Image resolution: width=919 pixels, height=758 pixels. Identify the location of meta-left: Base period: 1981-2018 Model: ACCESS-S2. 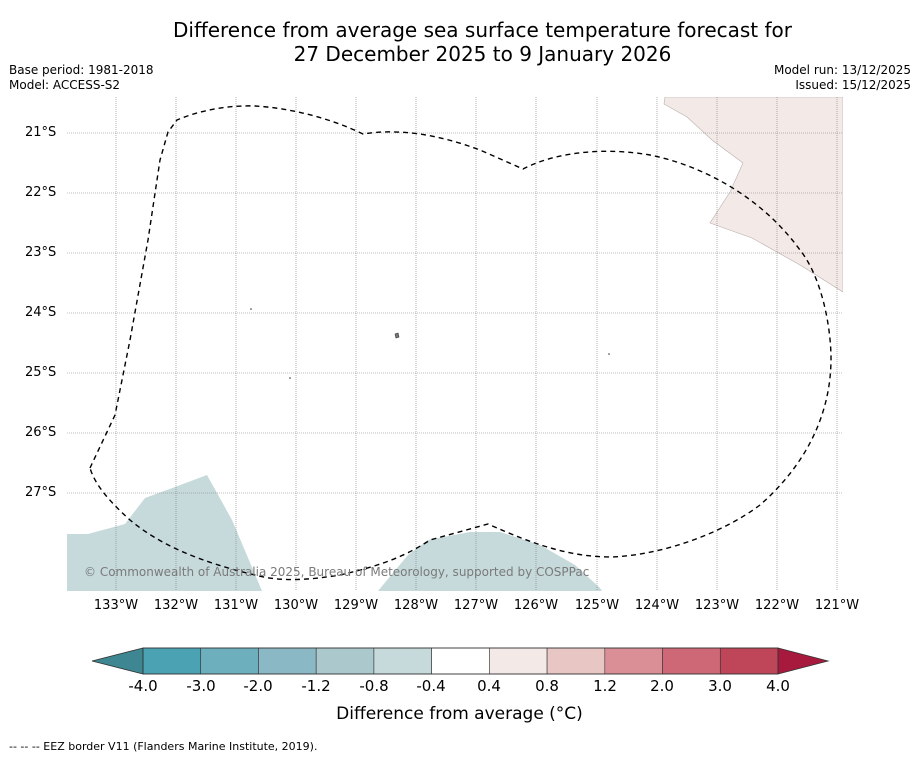
(81, 78).